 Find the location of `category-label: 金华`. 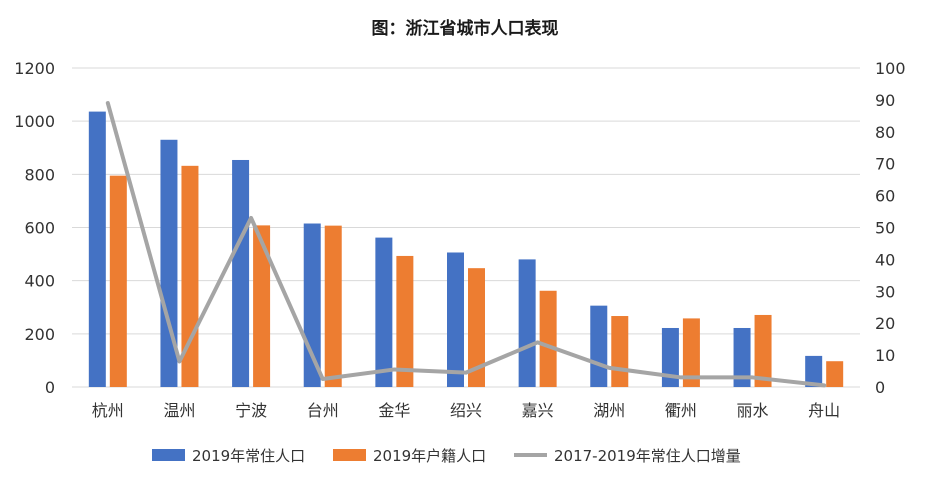

category-label: 金华 is located at coordinates (394, 410).